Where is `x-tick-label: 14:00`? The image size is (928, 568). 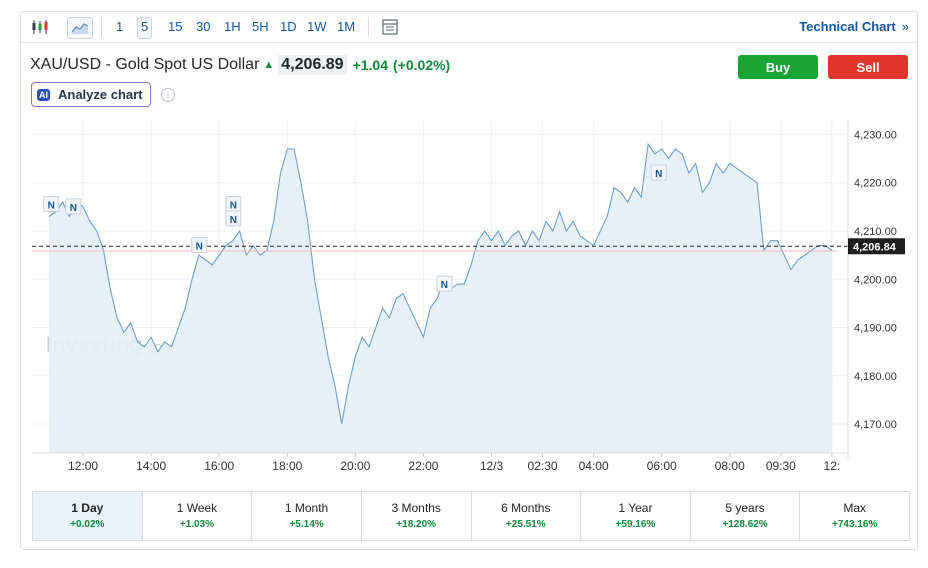 x-tick-label: 14:00 is located at coordinates (151, 466).